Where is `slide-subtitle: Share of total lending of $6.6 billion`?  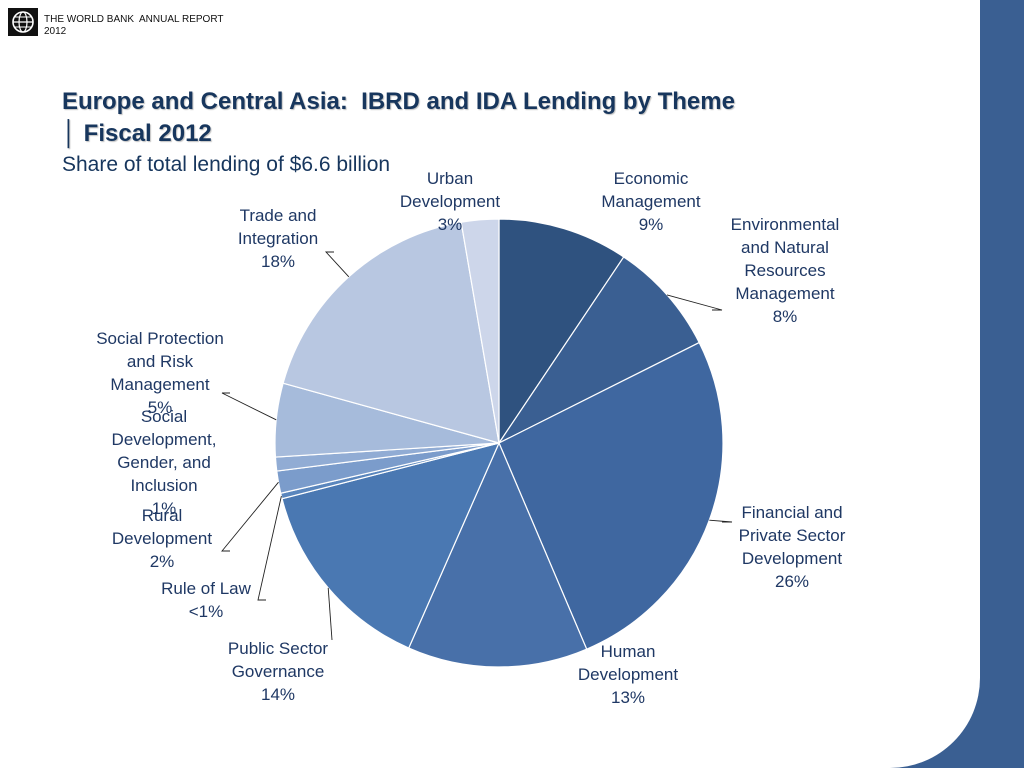
slide-subtitle: Share of total lending of $6.6 billion is located at coordinates (226, 164).